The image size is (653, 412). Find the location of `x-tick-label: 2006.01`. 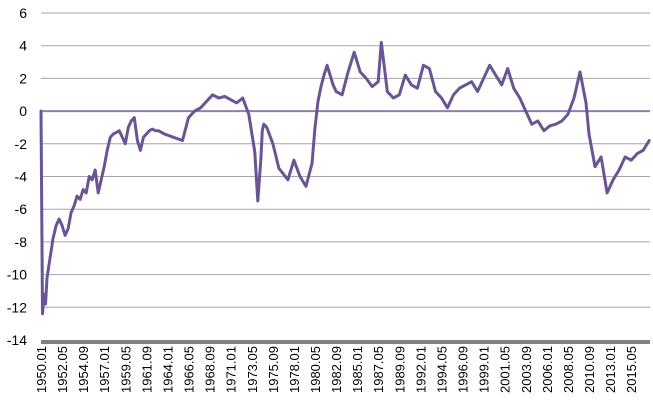

x-tick-label: 2006.01 is located at coordinates (547, 369).